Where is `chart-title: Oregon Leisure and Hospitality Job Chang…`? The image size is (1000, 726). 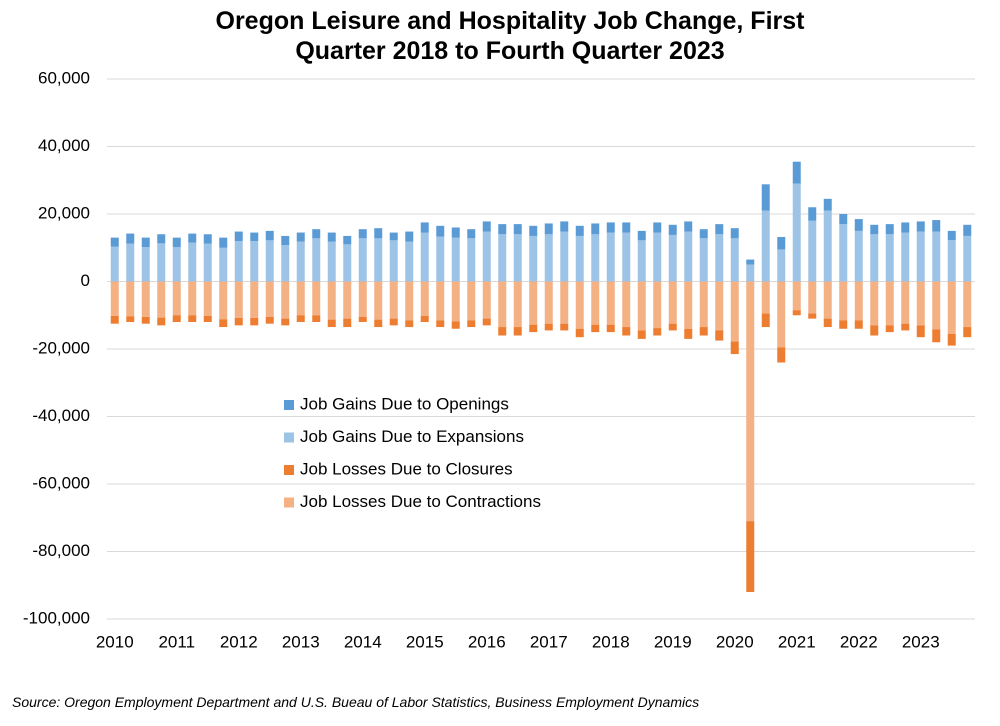 chart-title: Oregon Leisure and Hospitality Job Chang… is located at coordinates (510, 36).